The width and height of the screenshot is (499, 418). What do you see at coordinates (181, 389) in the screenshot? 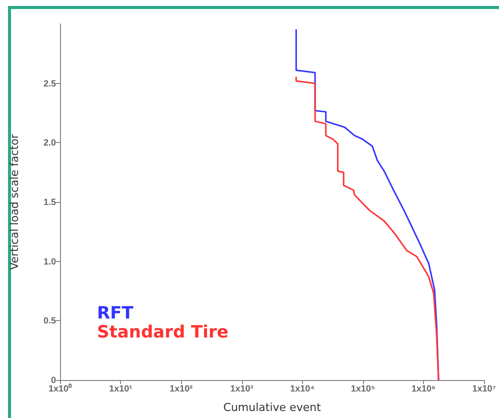
I see `x-tick-label: 1x10²` at bounding box center [181, 389].